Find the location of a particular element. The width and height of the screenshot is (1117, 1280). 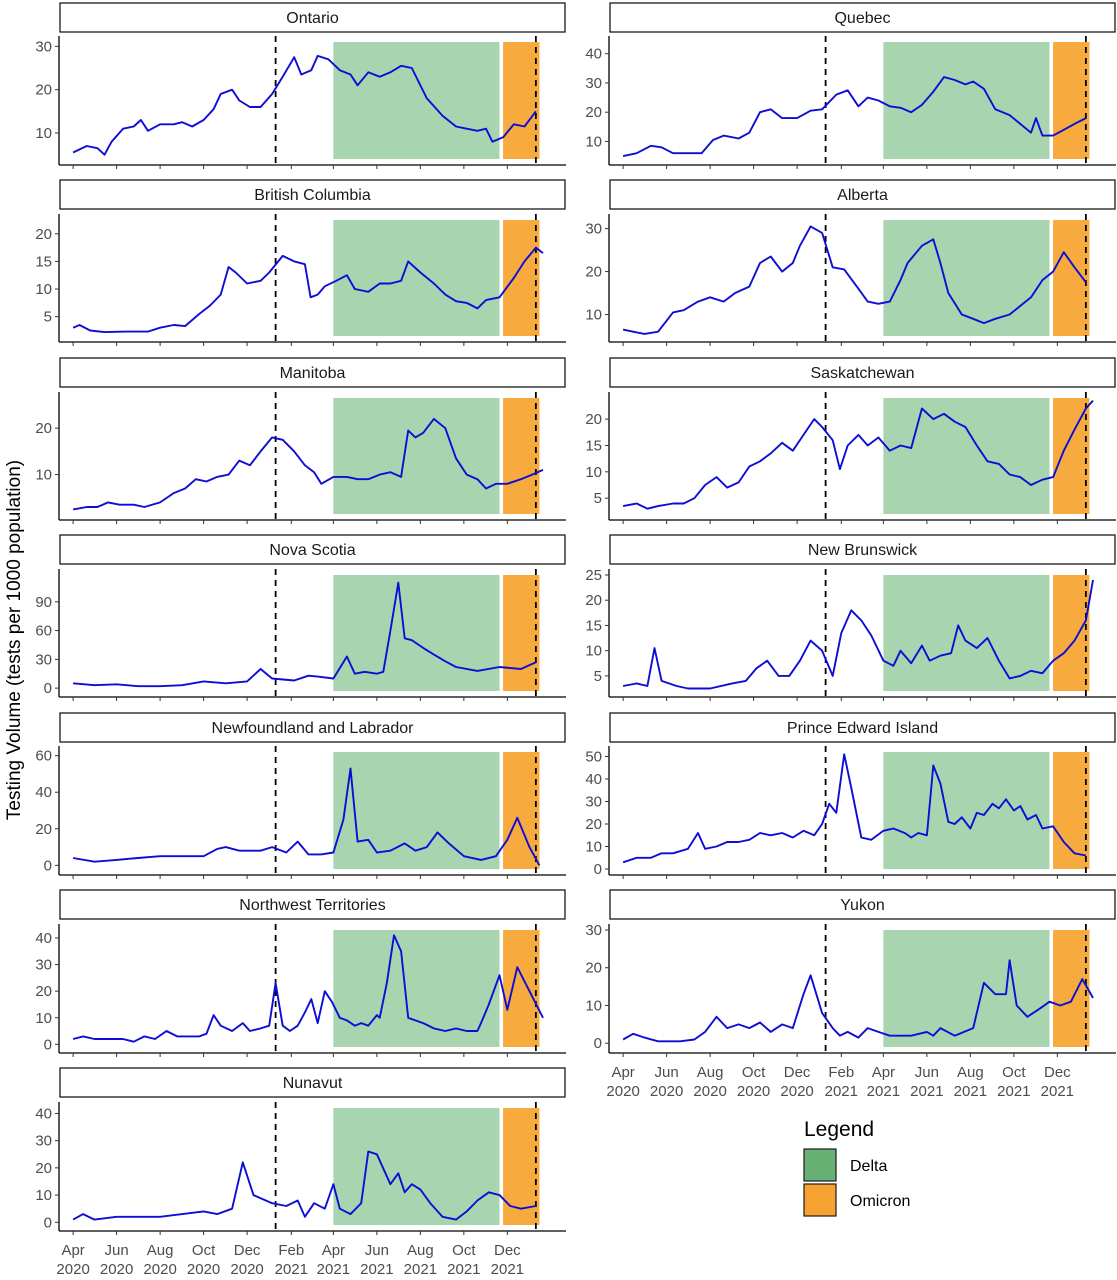

panel: Nova Scotia 0 30 60 90 is located at coordinates (300, 617).